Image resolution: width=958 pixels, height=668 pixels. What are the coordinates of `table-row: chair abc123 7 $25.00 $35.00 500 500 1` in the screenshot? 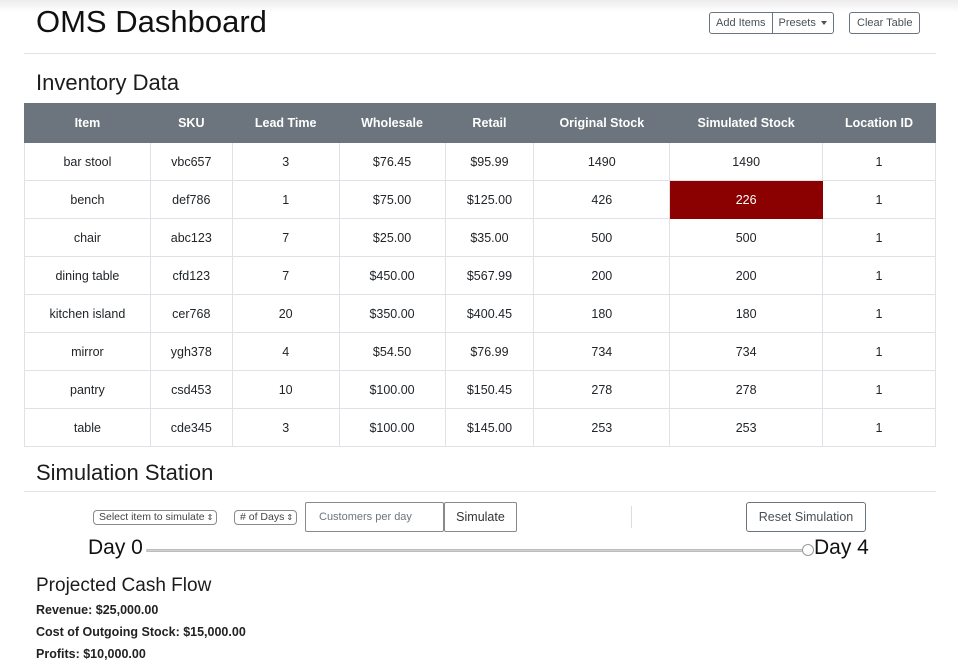 It's located at (480, 237).